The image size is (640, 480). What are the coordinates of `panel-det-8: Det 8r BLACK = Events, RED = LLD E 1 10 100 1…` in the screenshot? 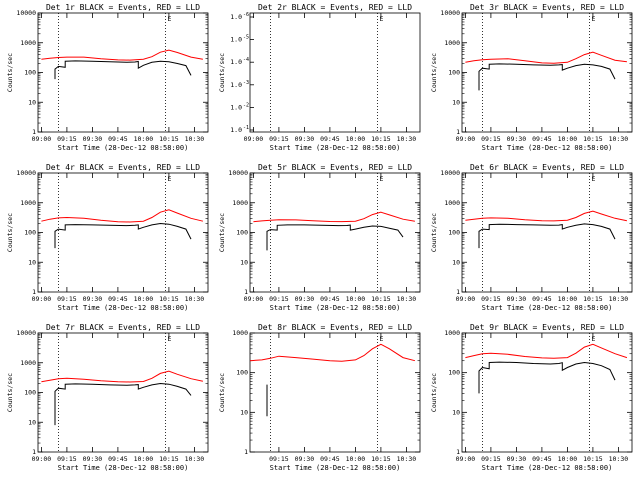 It's located at (319, 397).